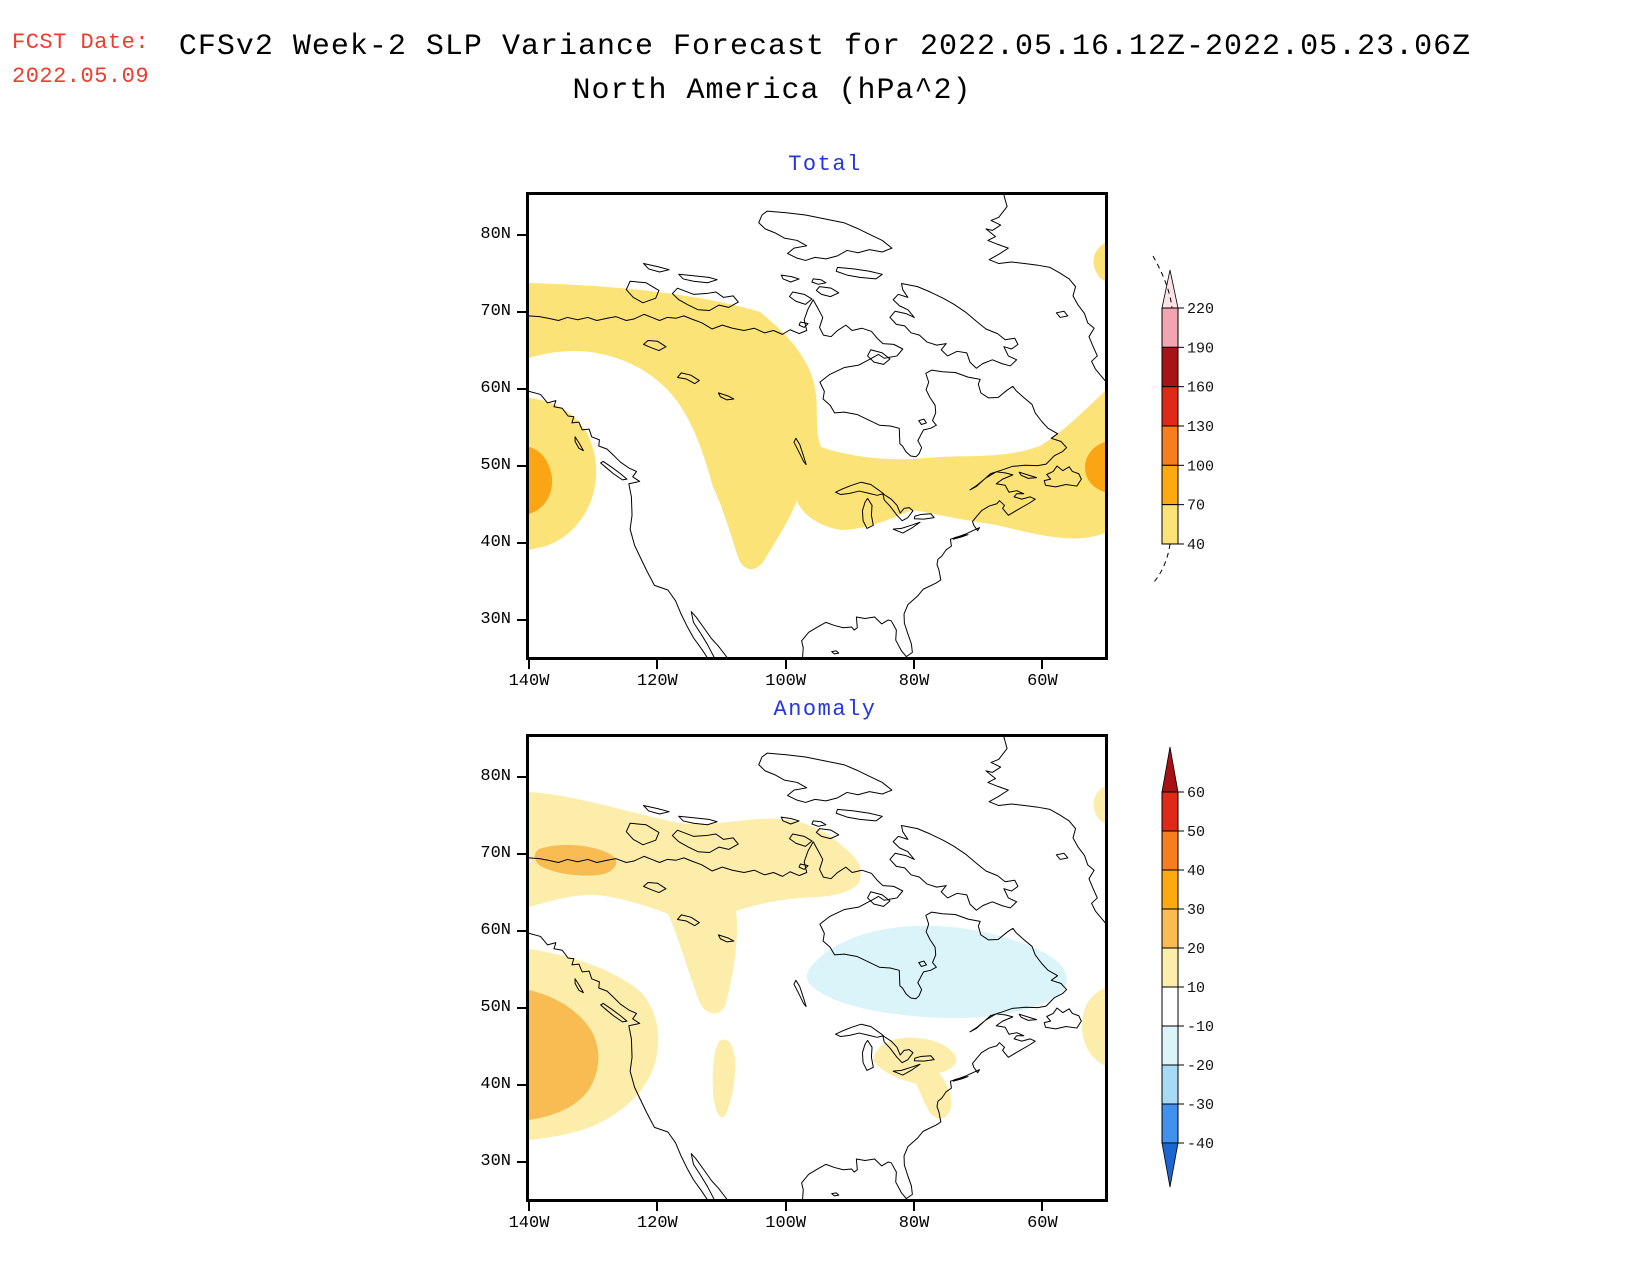  What do you see at coordinates (1196, 832) in the screenshot?
I see `colorbar-label-anomaly-50: 50` at bounding box center [1196, 832].